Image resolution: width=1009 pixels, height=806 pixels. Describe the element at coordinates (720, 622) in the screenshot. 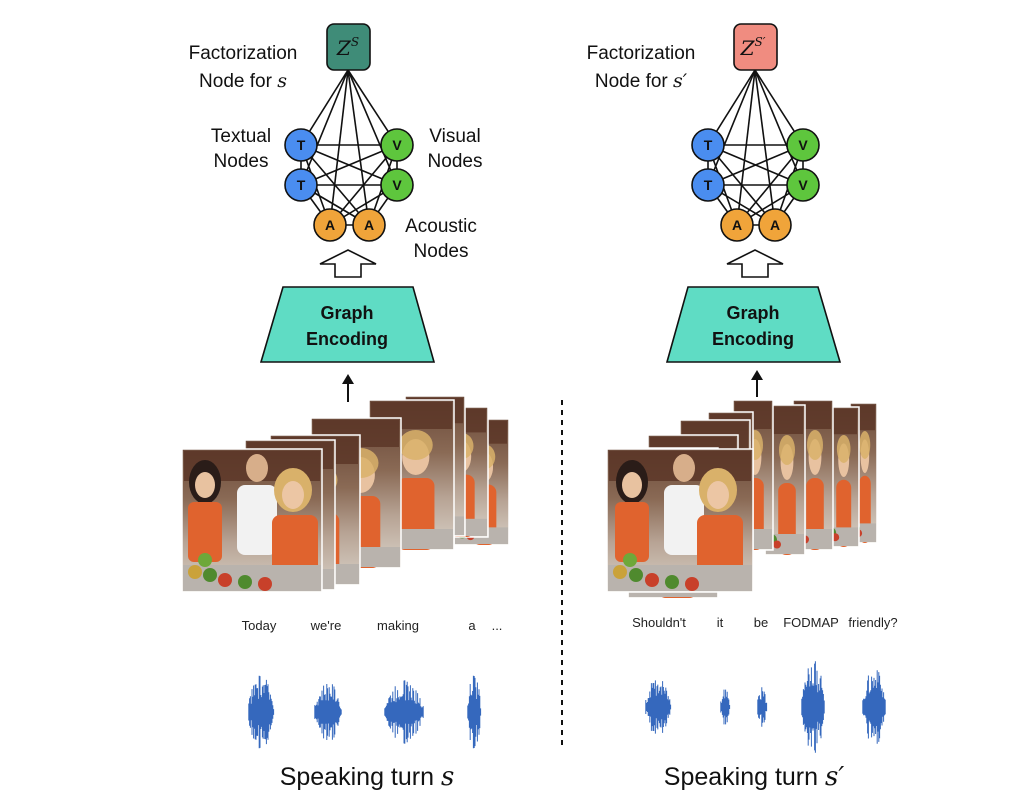

I see `right-word-2: it` at that location.